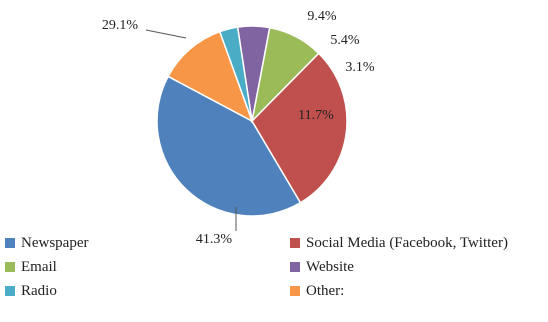  I want to click on data-label: 5.4%, so click(345, 40).